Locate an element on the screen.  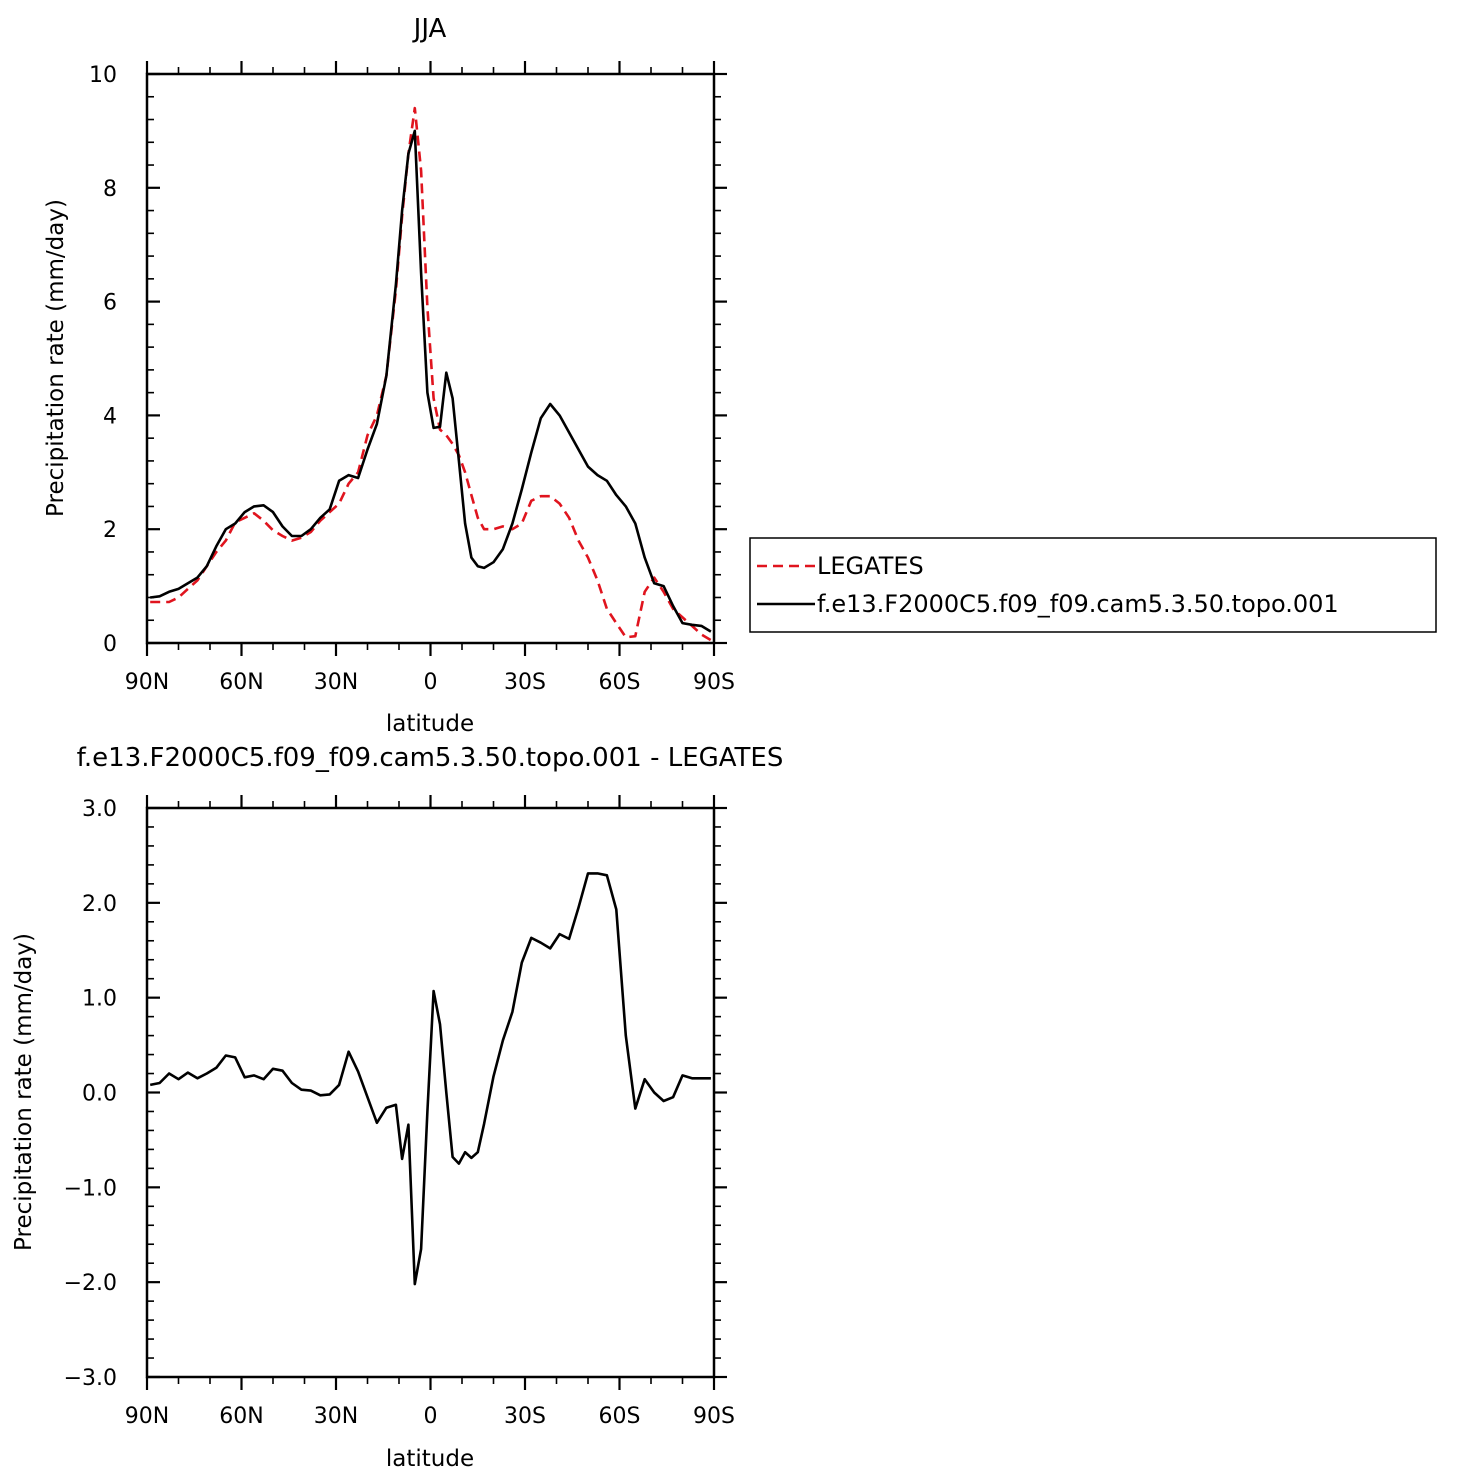
series-line-model is located at coordinates (431, 381).